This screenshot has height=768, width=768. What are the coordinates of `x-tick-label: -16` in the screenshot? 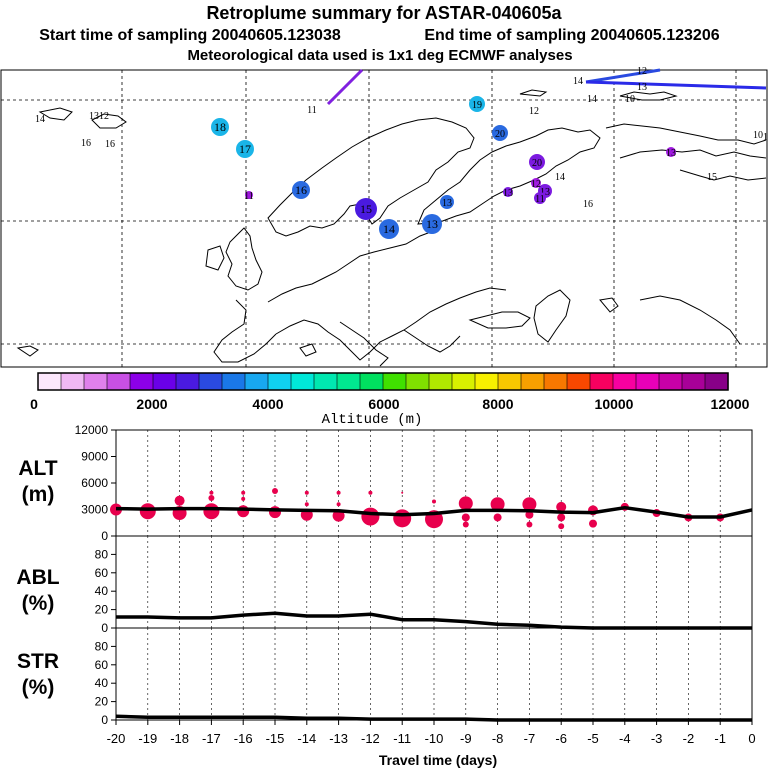 It's located at (243, 738).